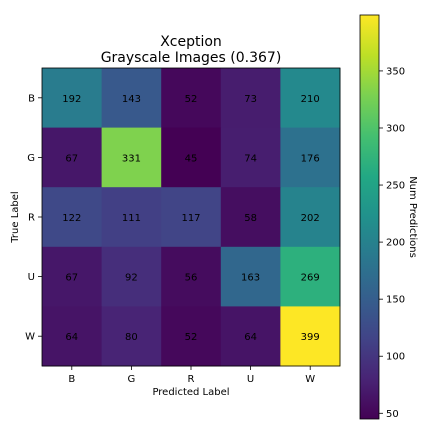  Describe the element at coordinates (395, 243) in the screenshot. I see `colorbar-tick-label: 200` at that location.